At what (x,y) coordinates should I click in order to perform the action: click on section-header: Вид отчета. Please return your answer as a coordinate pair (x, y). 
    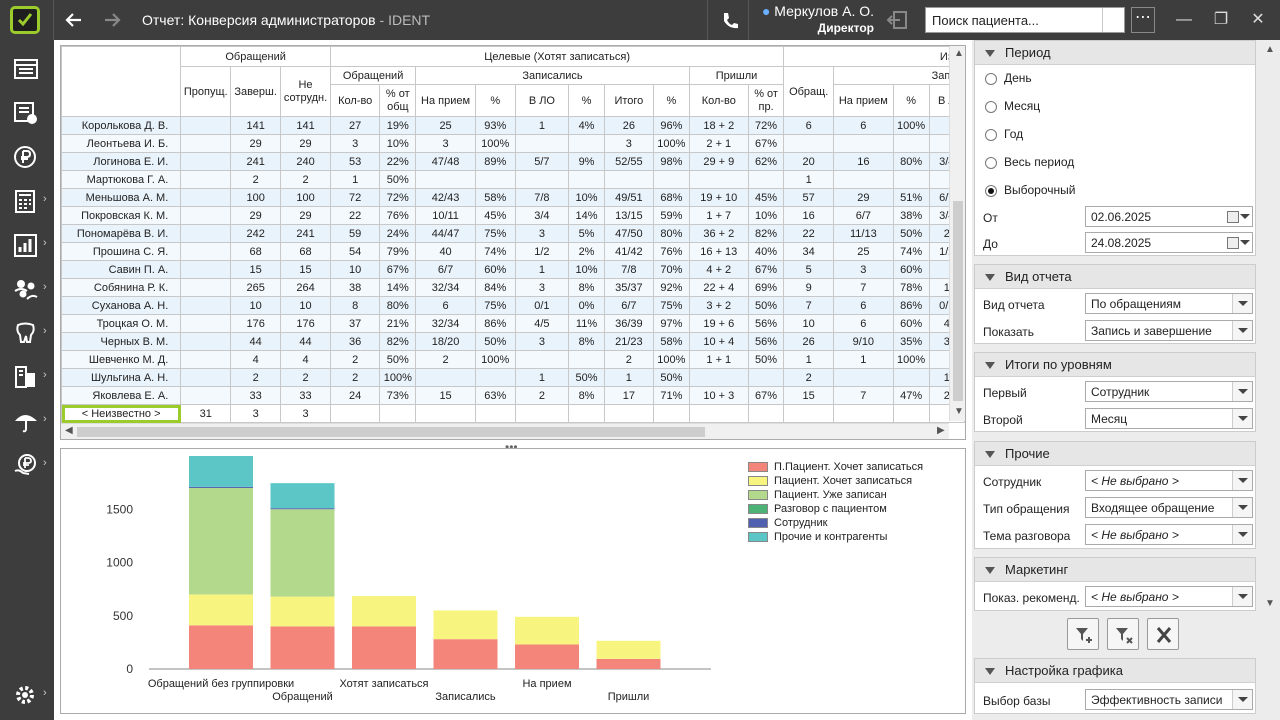
    Looking at the image, I should click on (1115, 277).